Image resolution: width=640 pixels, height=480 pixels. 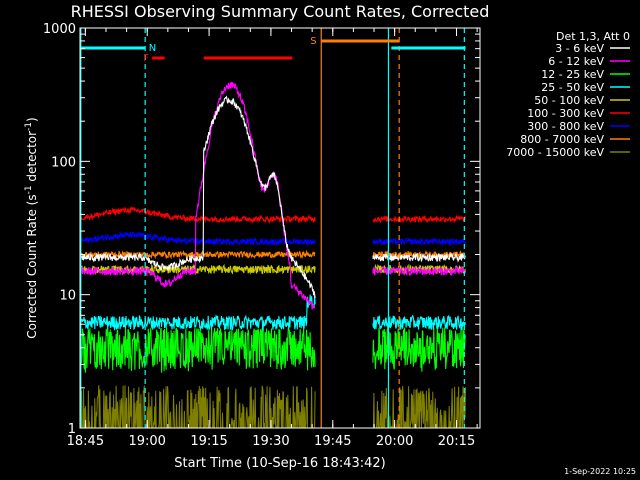 What do you see at coordinates (600, 471) in the screenshot?
I see `footer-date: 1-Sep-2022 10:25` at bounding box center [600, 471].